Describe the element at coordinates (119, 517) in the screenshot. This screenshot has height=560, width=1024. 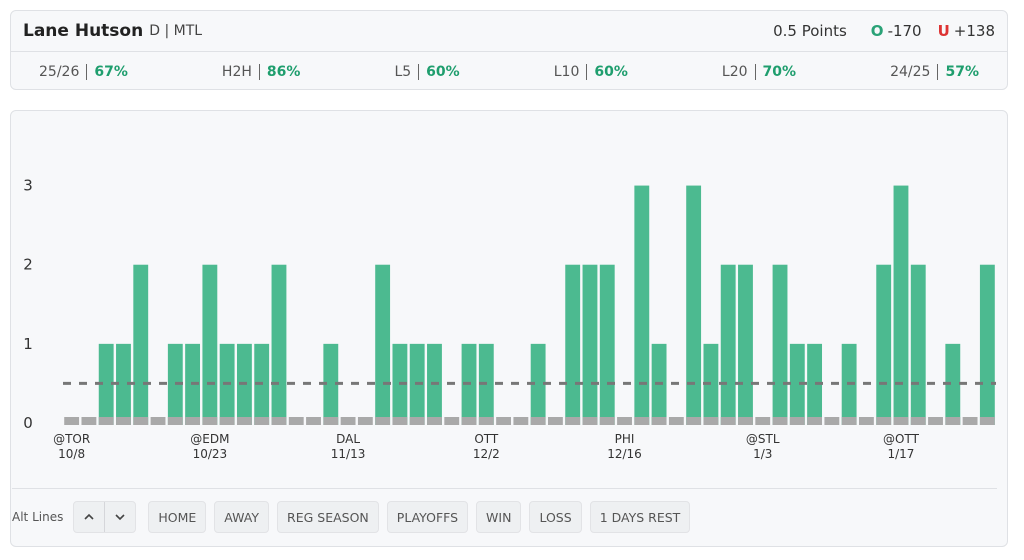
I see `alt-line-down` at that location.